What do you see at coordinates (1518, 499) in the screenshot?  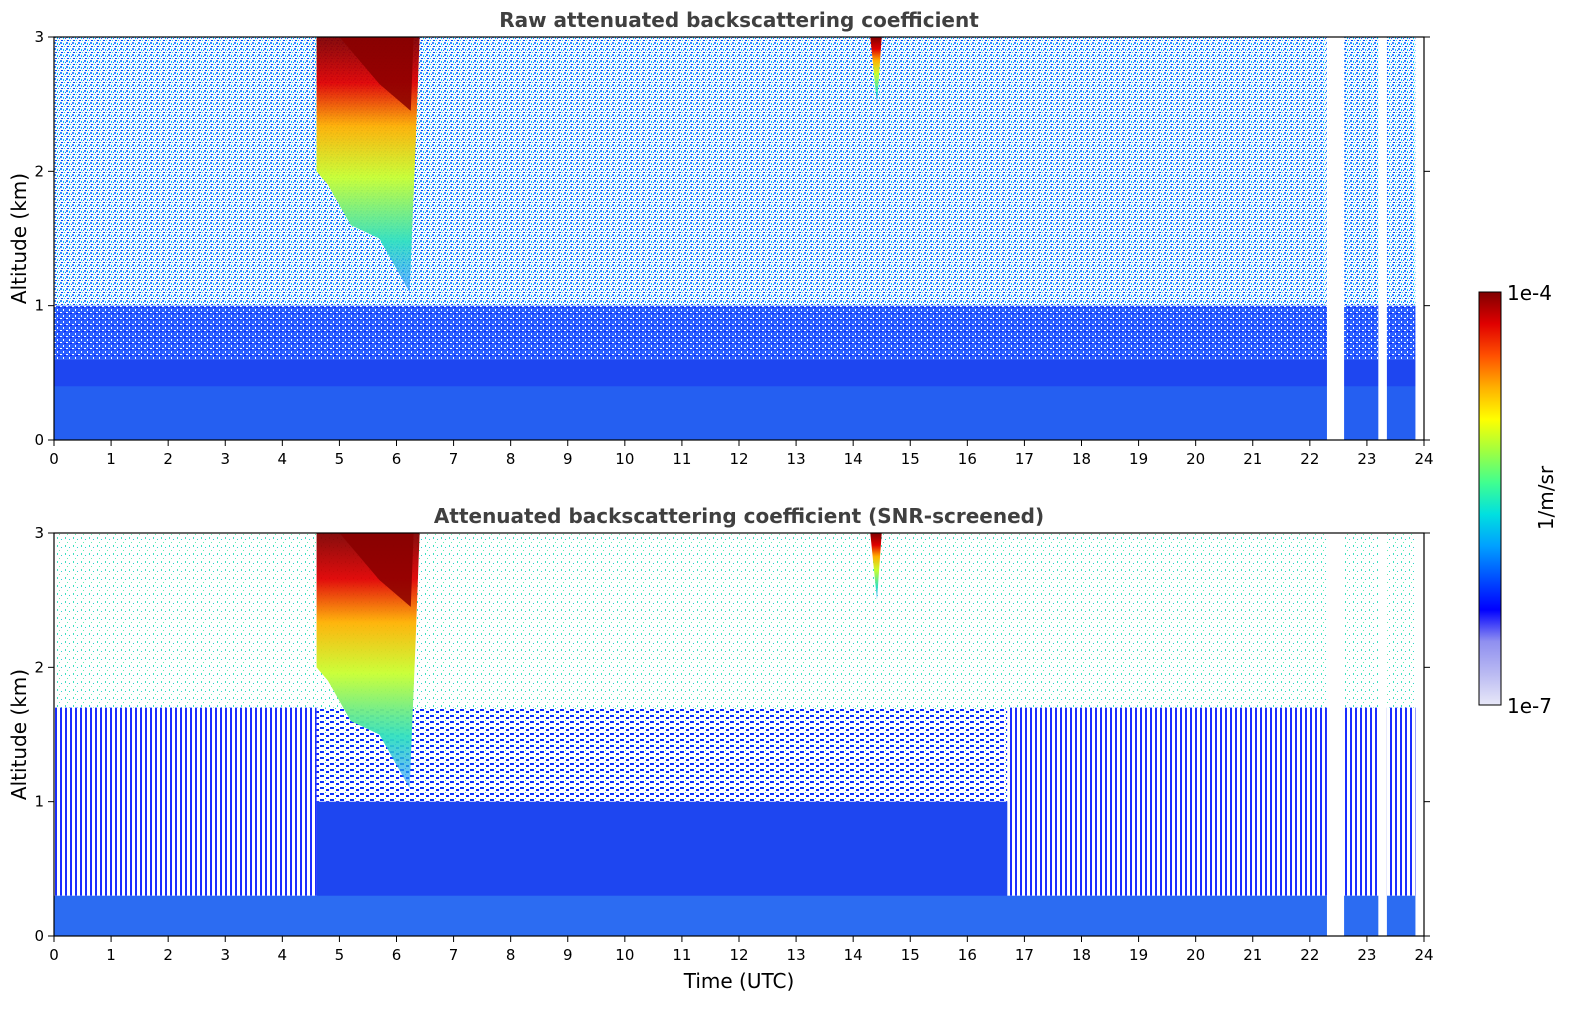 I see `colorbar: 1e-4 1e-7 1/m/sr` at bounding box center [1518, 499].